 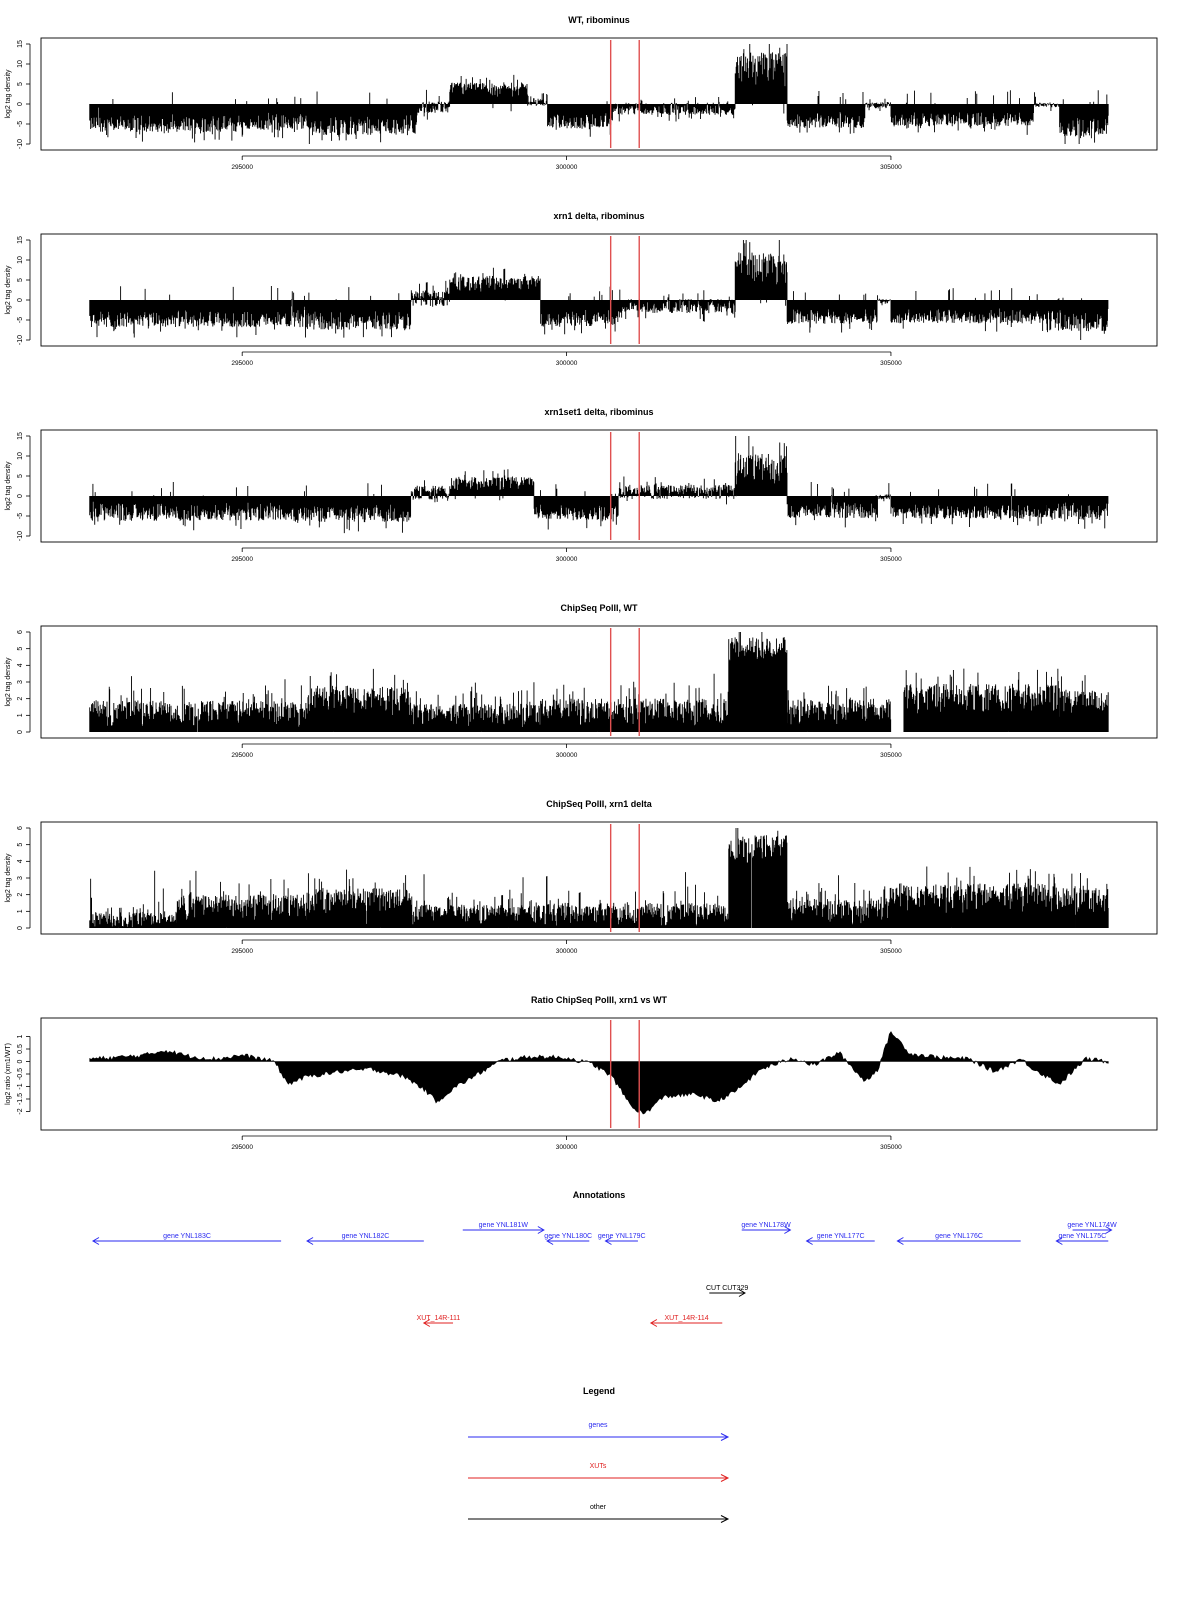 What do you see at coordinates (599, 1513) in the screenshot?
I see `legend-item: other` at bounding box center [599, 1513].